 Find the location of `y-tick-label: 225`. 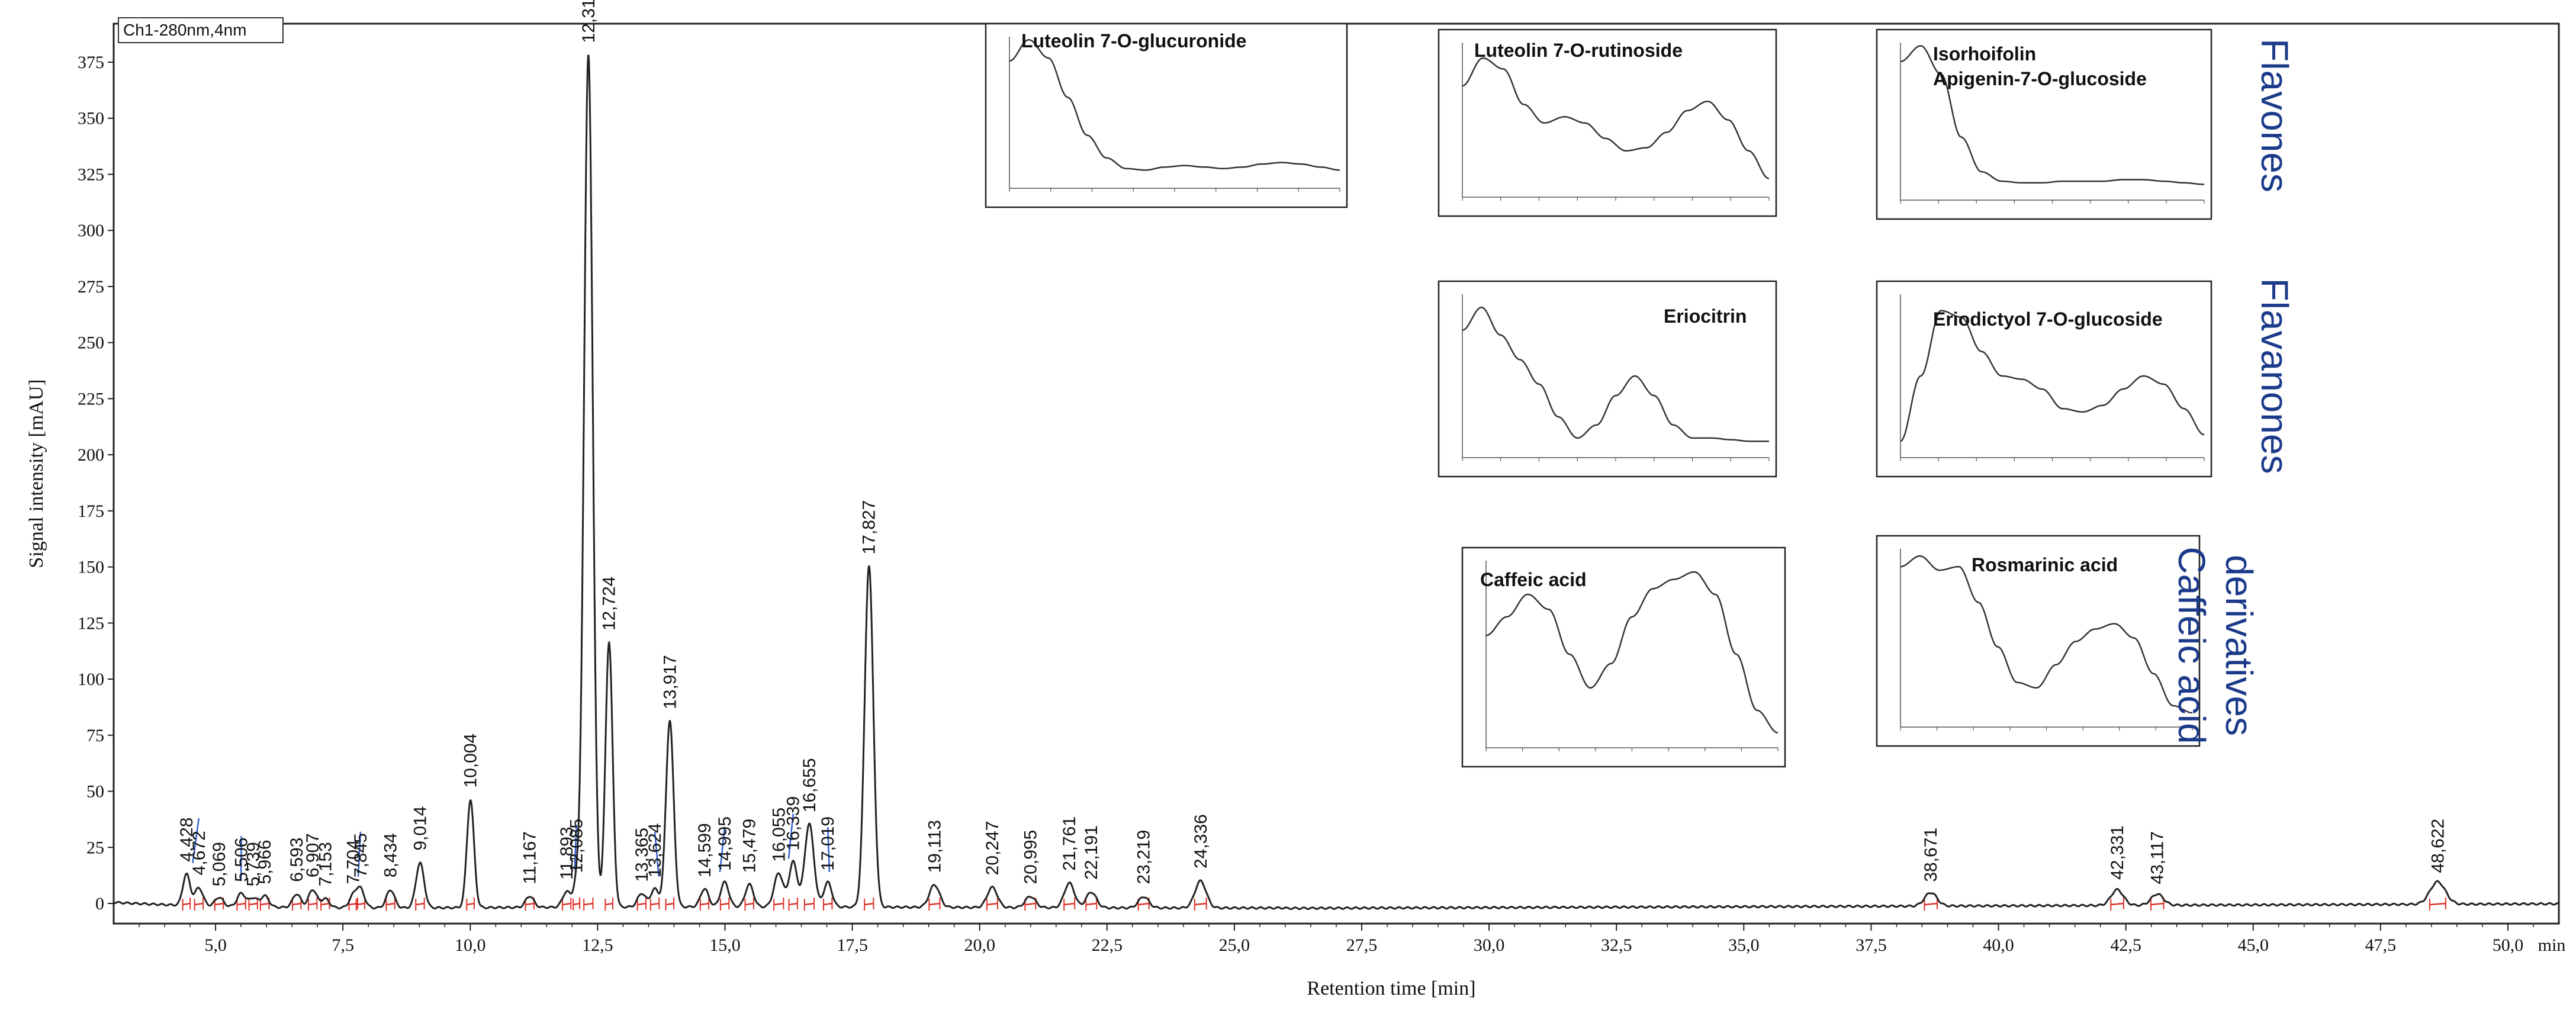

y-tick-label: 225 is located at coordinates (91, 399).